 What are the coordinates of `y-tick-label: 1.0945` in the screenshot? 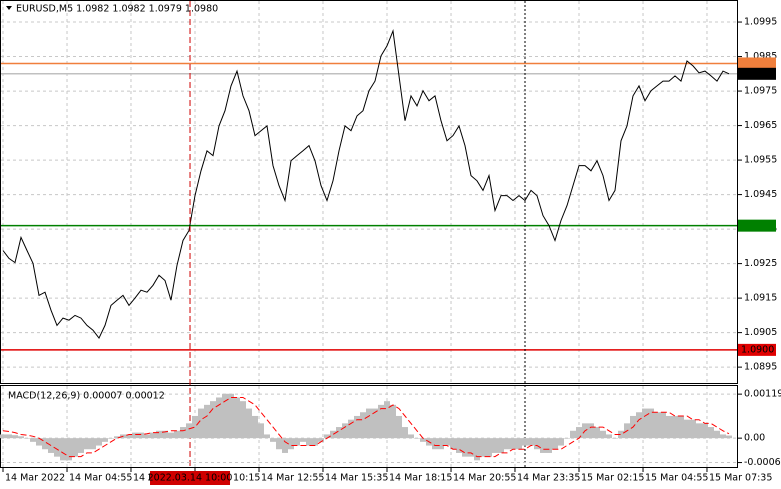 It's located at (760, 194).